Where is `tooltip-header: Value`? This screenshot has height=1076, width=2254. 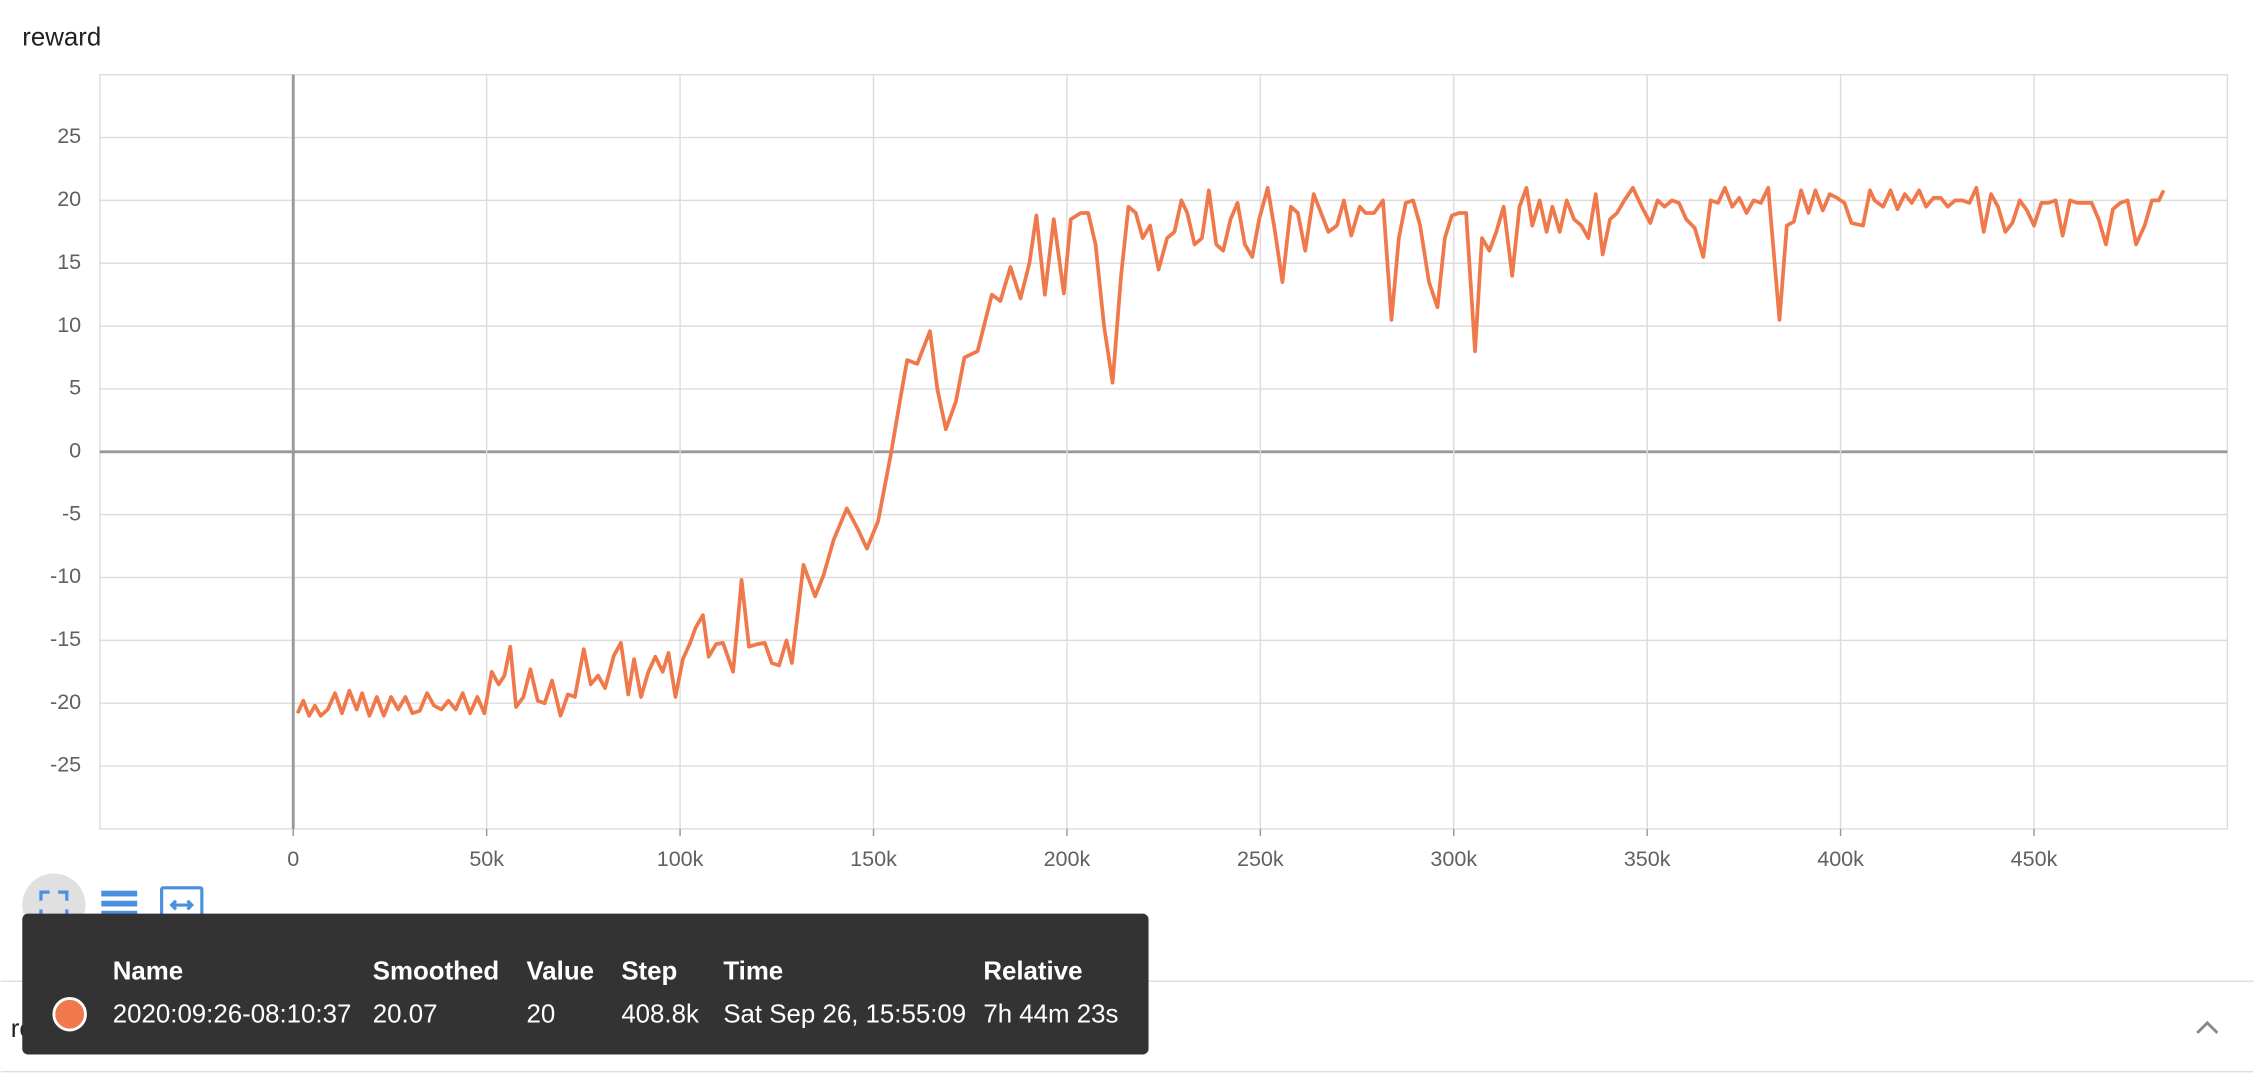 tooltip-header: Value is located at coordinates (561, 971).